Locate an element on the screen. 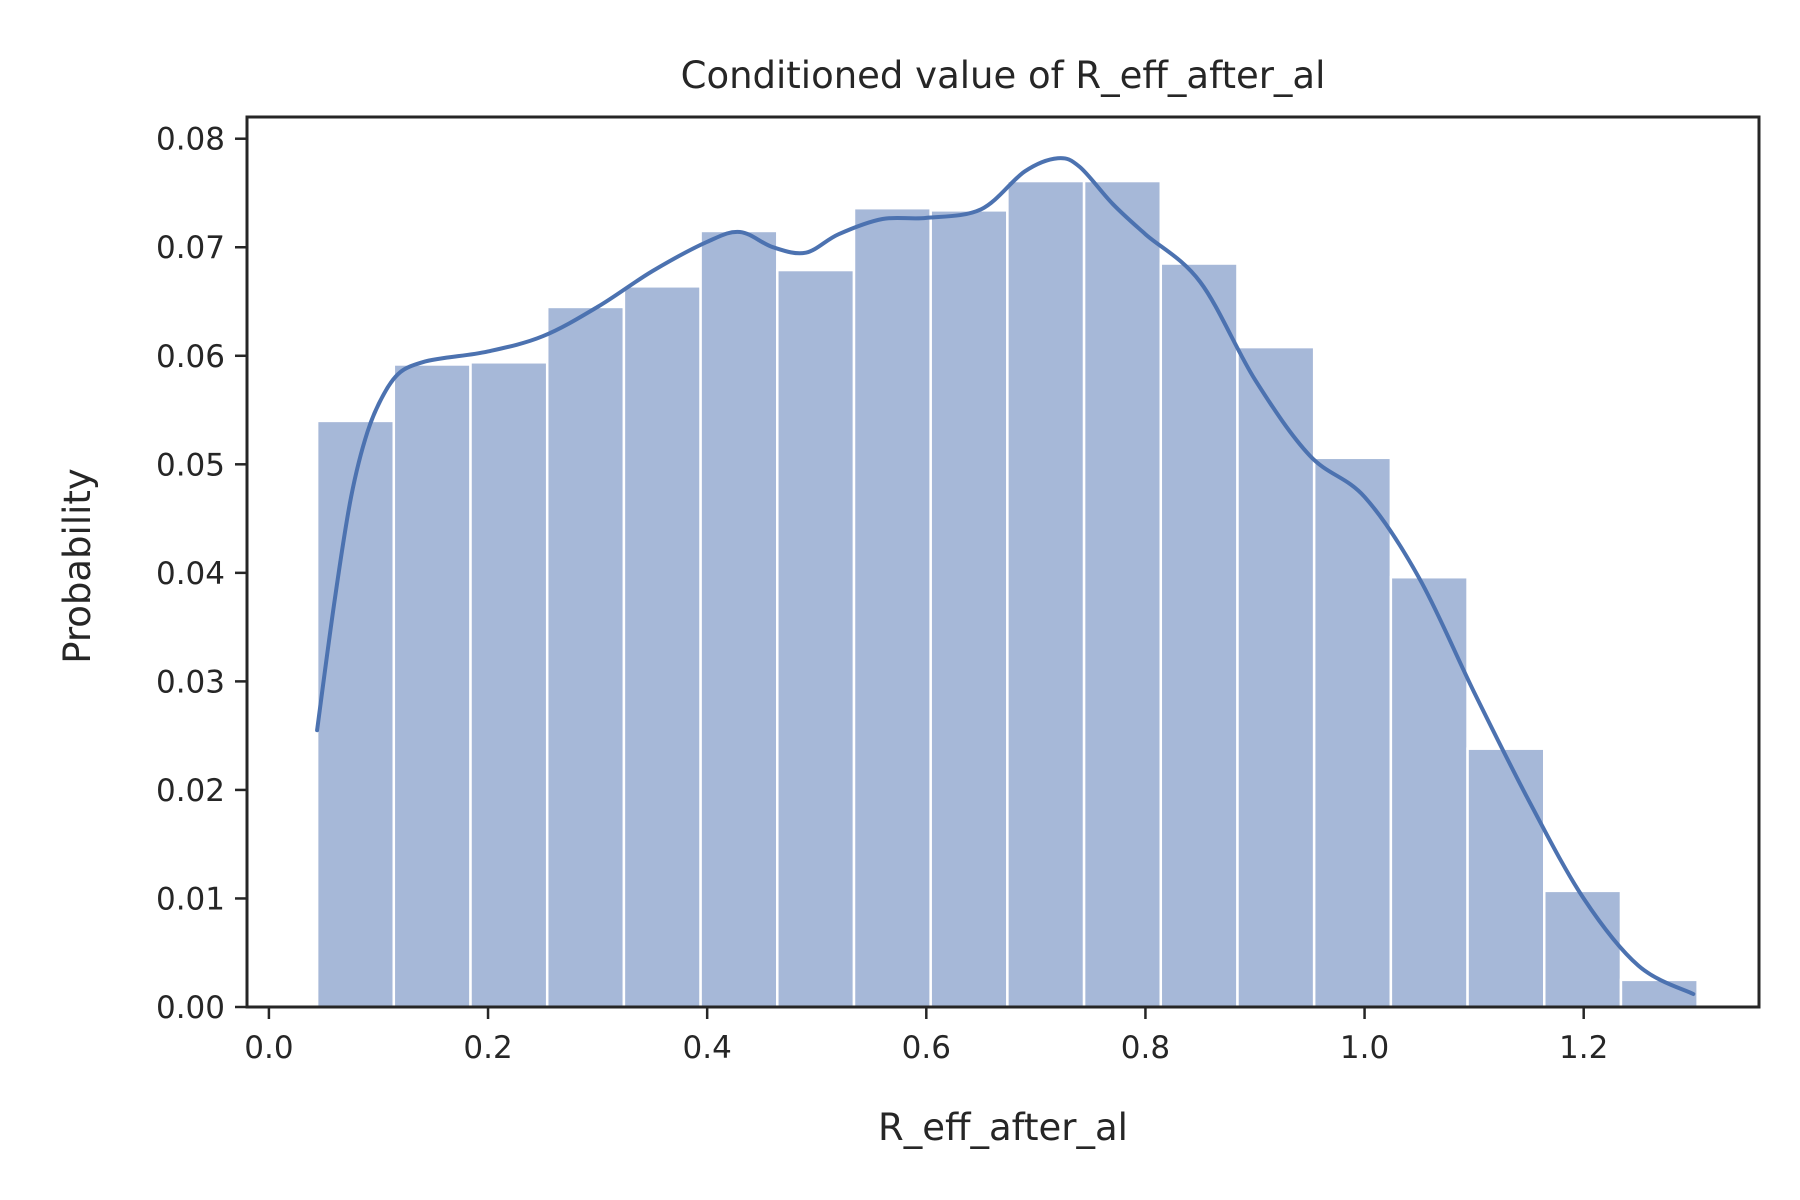  x-tick-label: 1.0 is located at coordinates (1364, 1048).